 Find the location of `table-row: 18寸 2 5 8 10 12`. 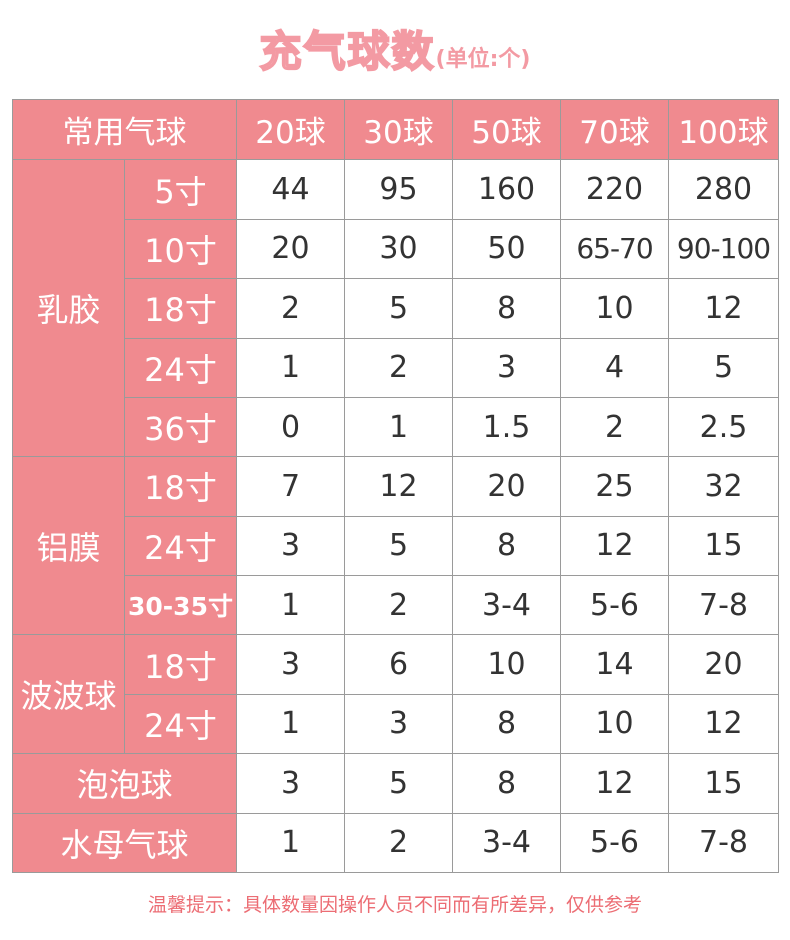

table-row: 18寸 2 5 8 10 12 is located at coordinates (396, 308).